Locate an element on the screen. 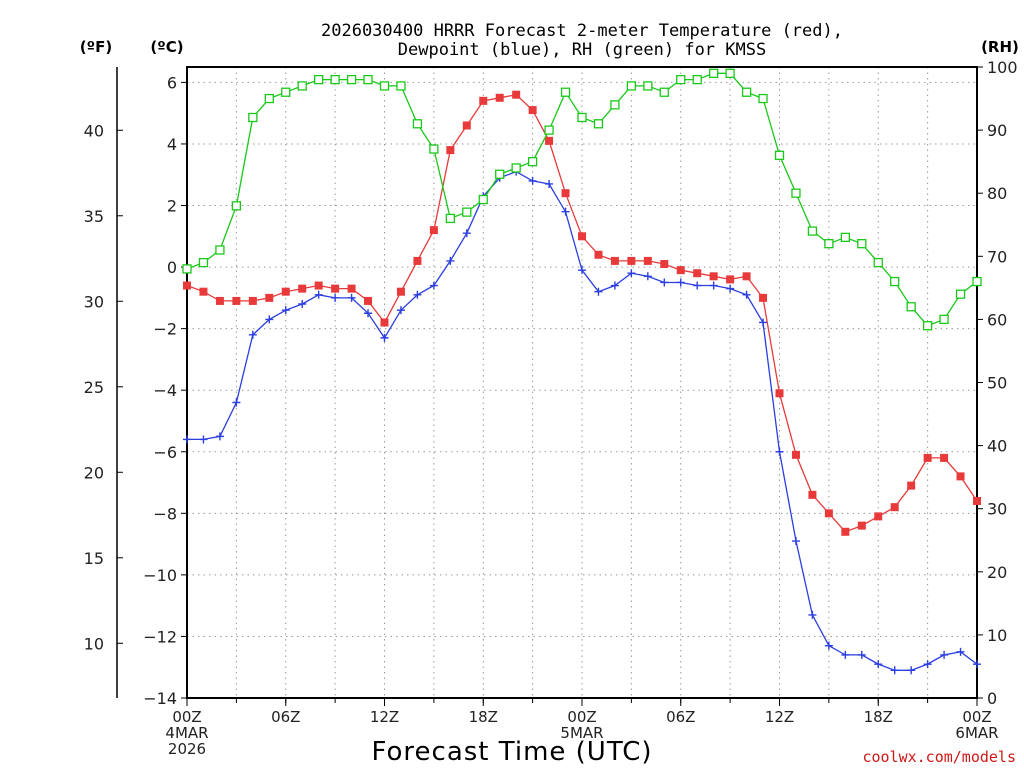 This screenshot has width=1024, height=768. rh-tick-label: 70 is located at coordinates (997, 256).